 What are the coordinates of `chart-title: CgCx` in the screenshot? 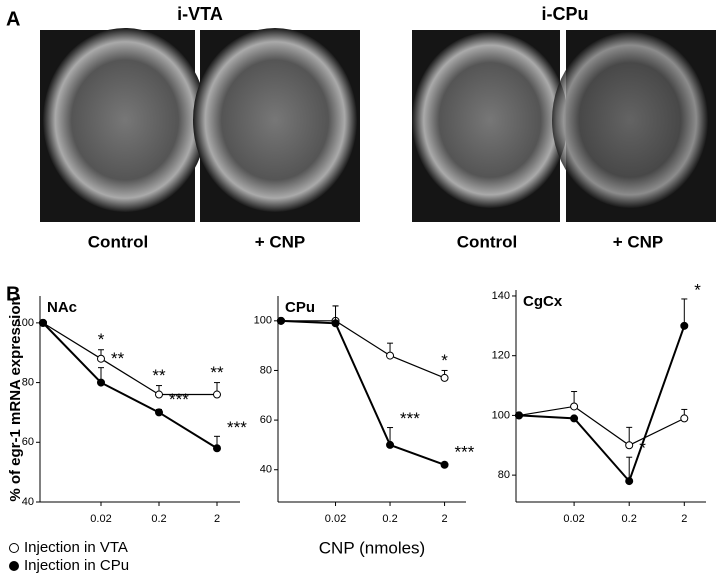 It's located at (543, 301).